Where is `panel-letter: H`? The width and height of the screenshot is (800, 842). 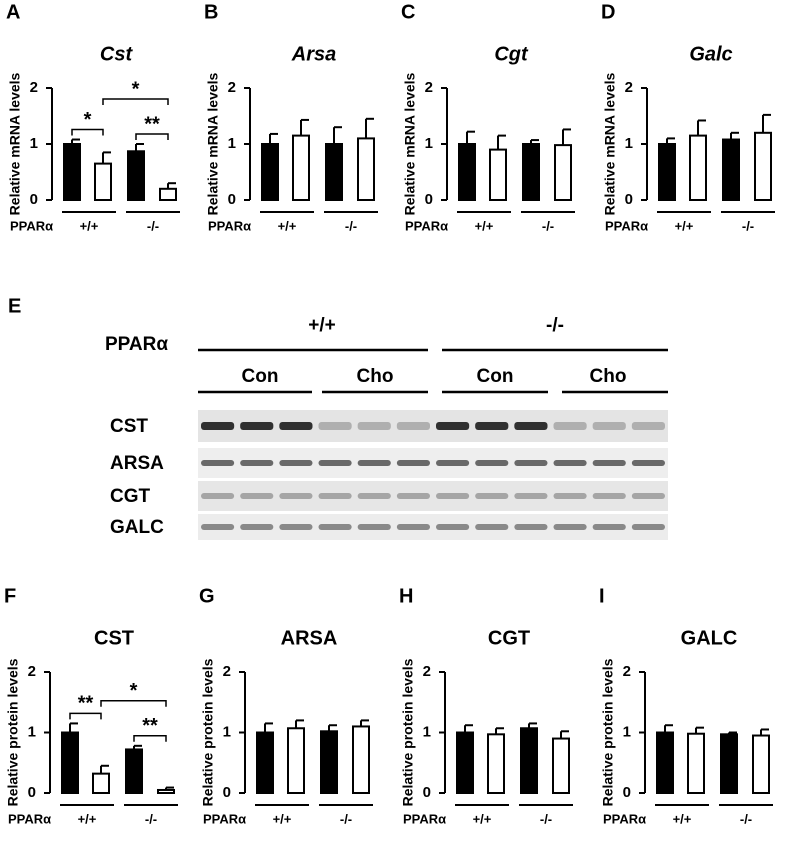
panel-letter: H is located at coordinates (406, 596).